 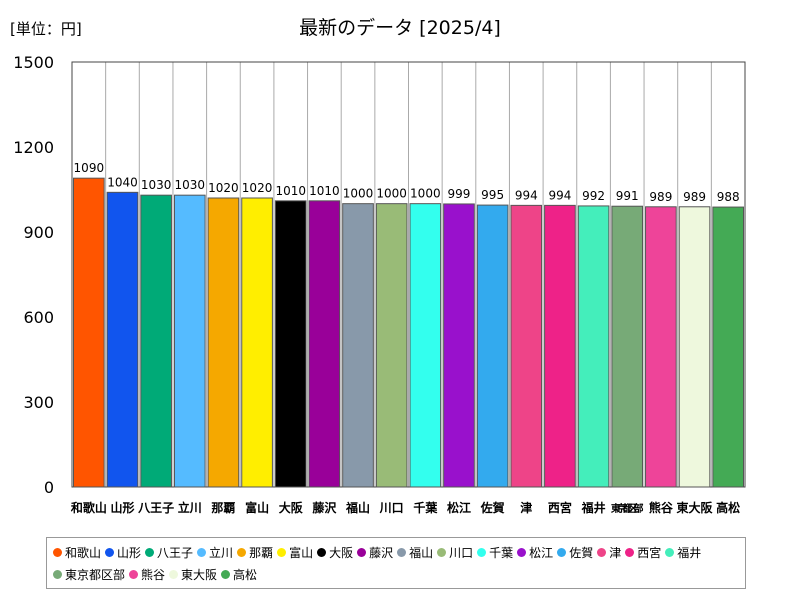 I want to click on legend-label: 高松, so click(x=245, y=574).